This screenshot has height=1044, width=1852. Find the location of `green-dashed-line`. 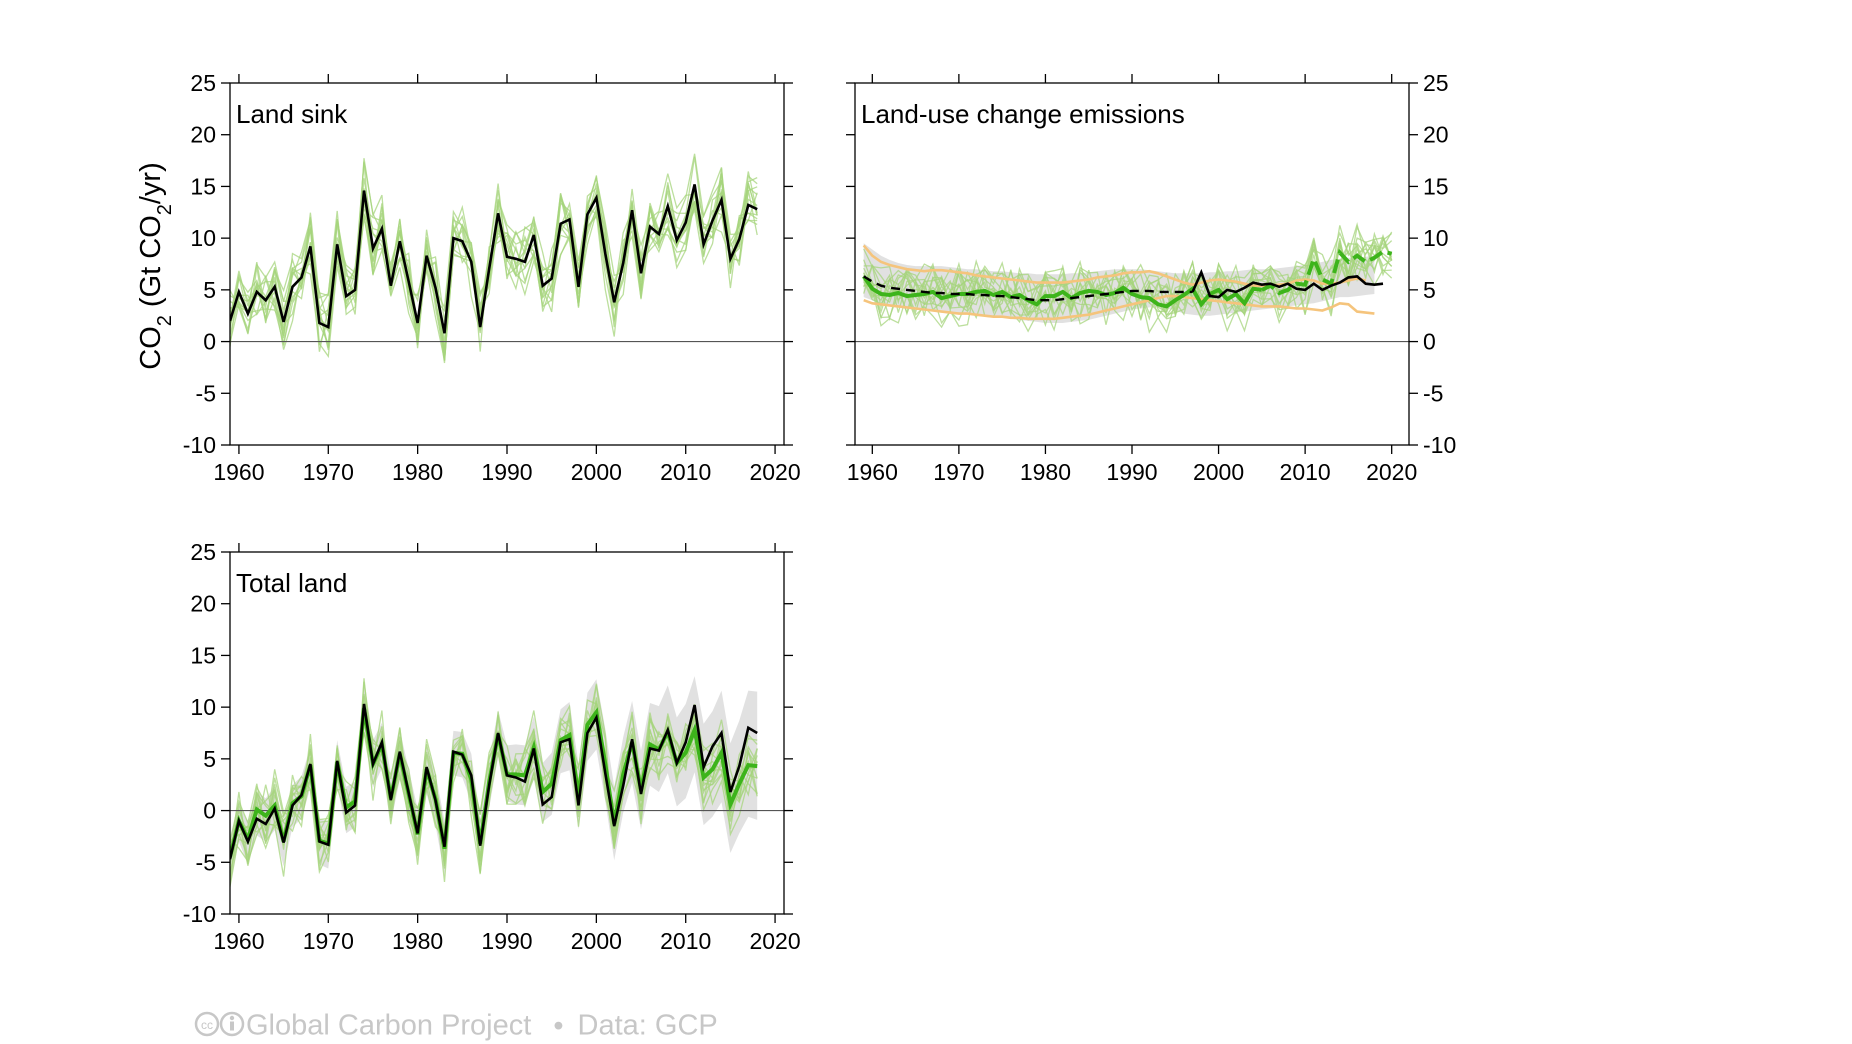

green-dashed-line is located at coordinates (1326, 272).